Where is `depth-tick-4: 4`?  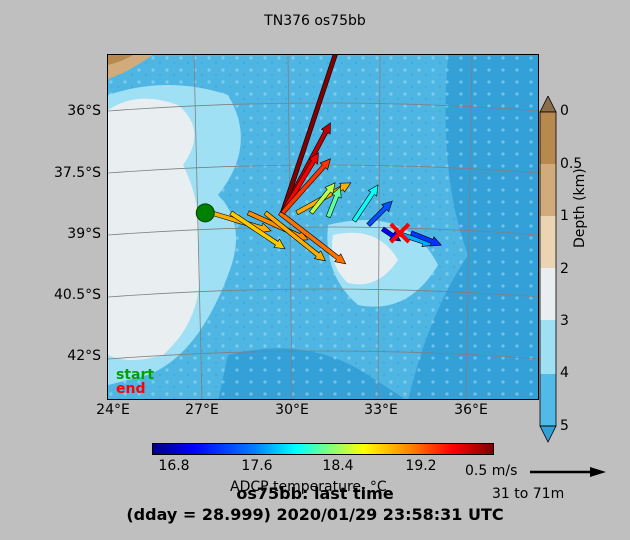 depth-tick-4: 4 is located at coordinates (564, 373).